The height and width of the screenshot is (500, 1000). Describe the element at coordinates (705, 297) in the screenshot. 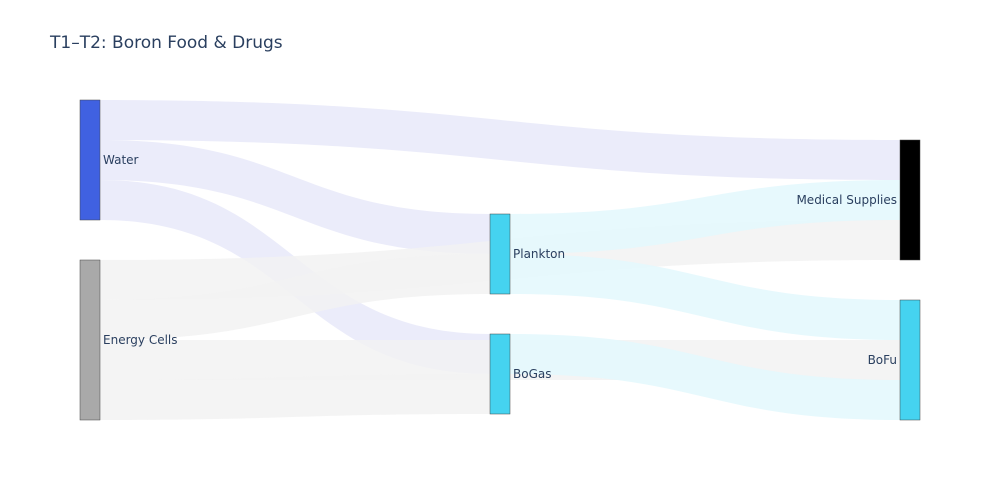

I see `link-plankton-to-bofu` at that location.